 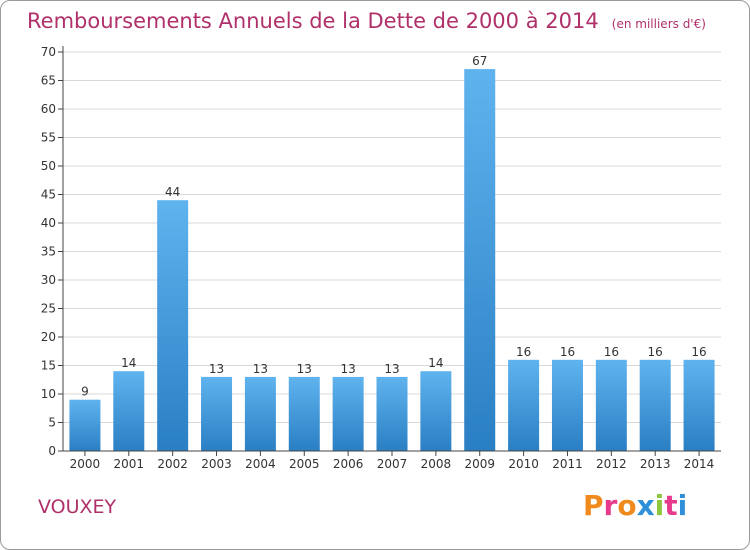 What do you see at coordinates (645, 505) in the screenshot?
I see `logo-letter: x` at bounding box center [645, 505].